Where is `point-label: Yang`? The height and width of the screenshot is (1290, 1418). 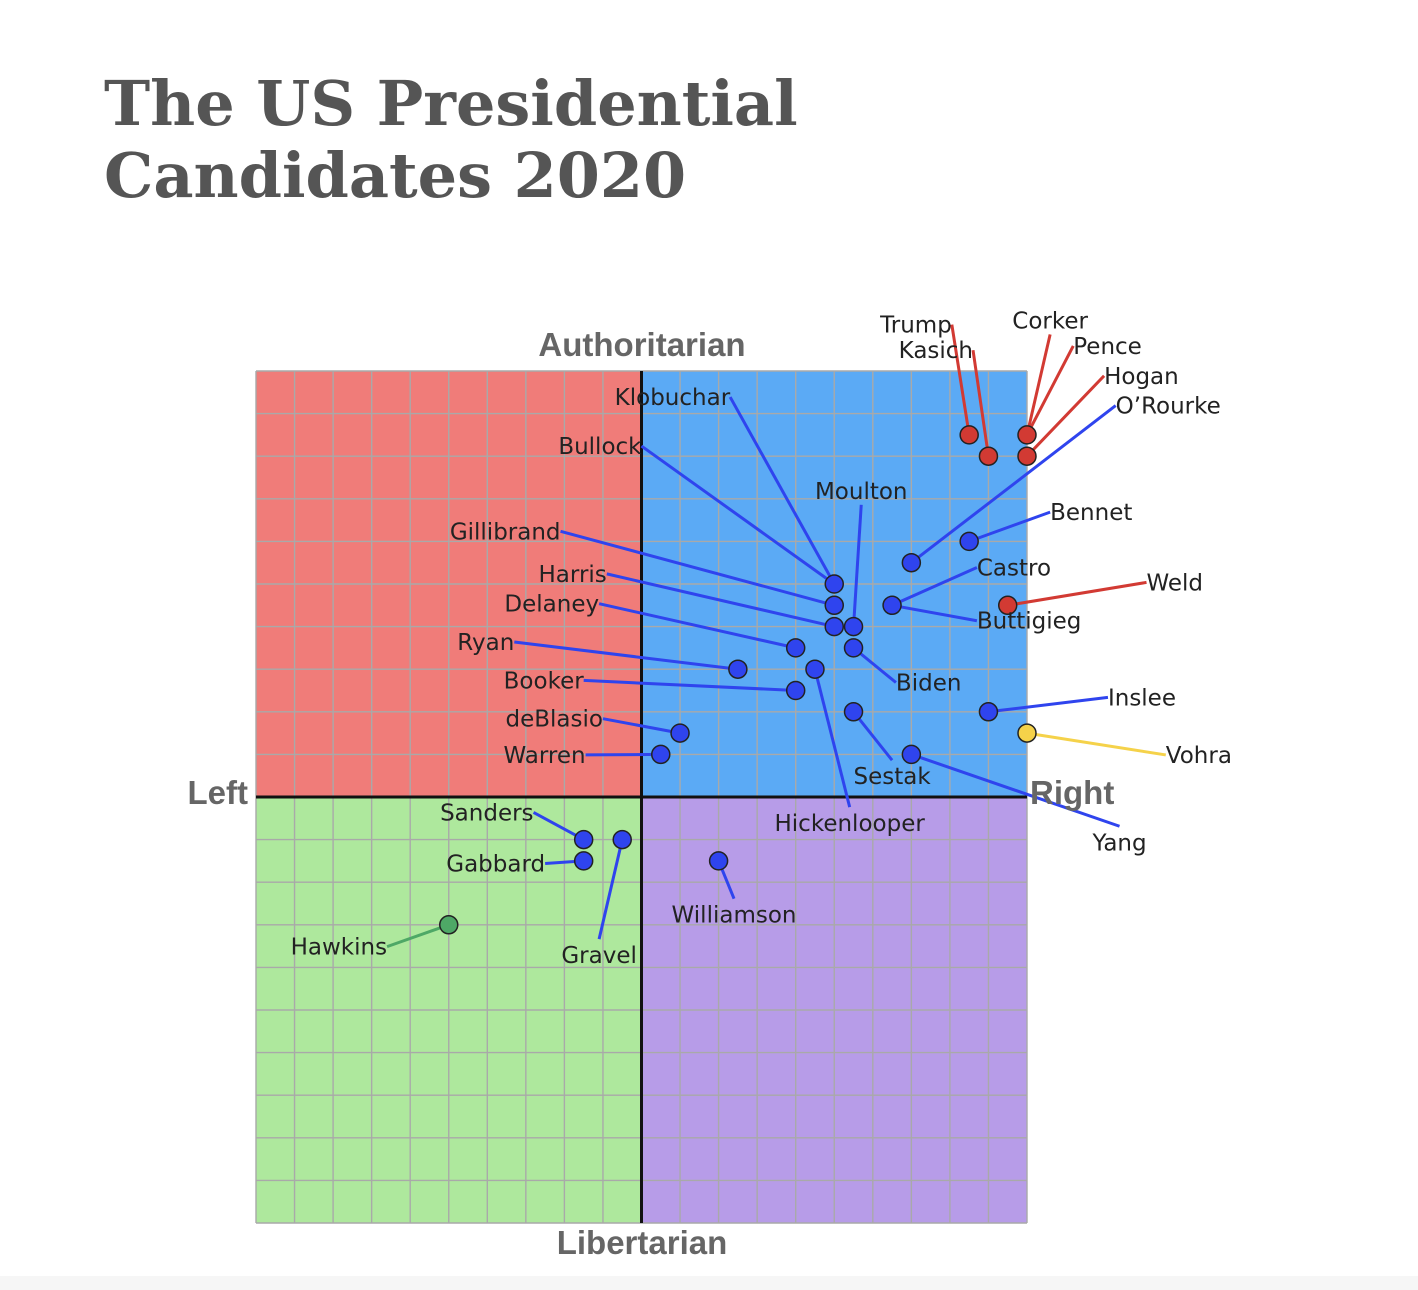
point-label: Yang is located at coordinates (1118, 843).